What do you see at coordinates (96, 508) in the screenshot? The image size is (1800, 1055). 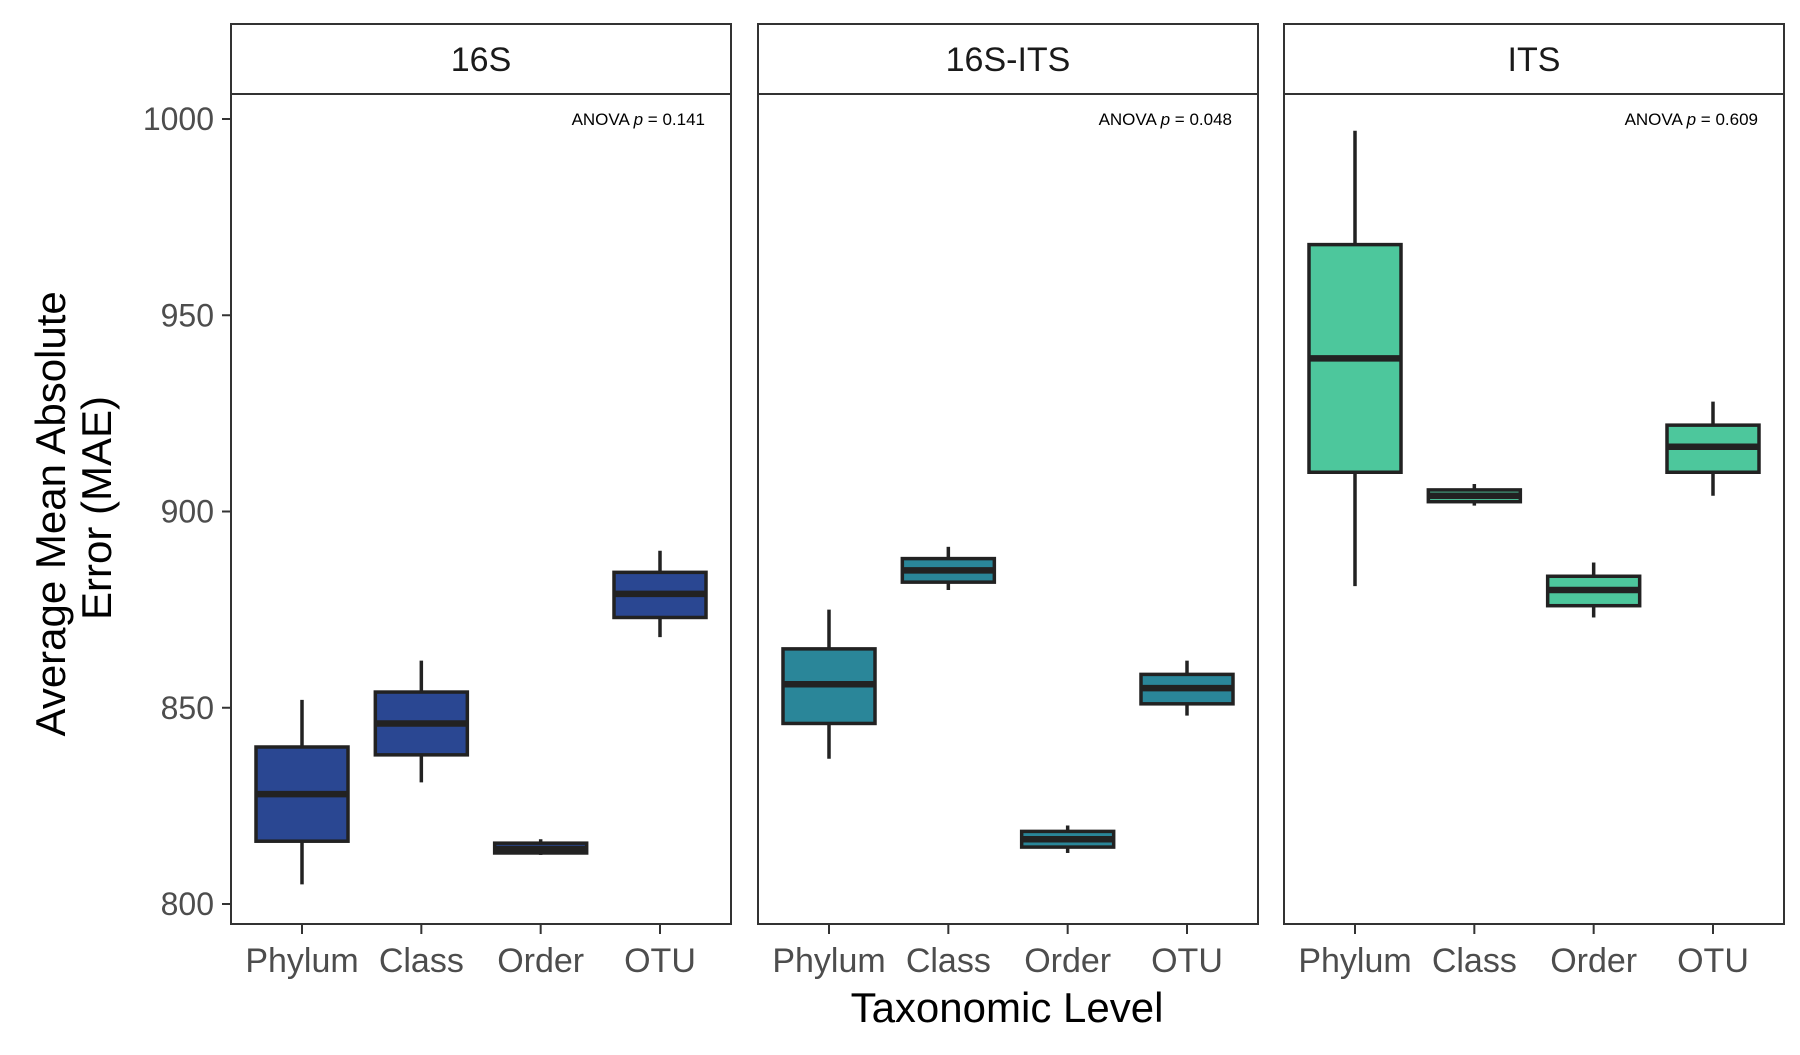 I see `y-axis-title-line-2: Error (MAE)` at bounding box center [96, 508].